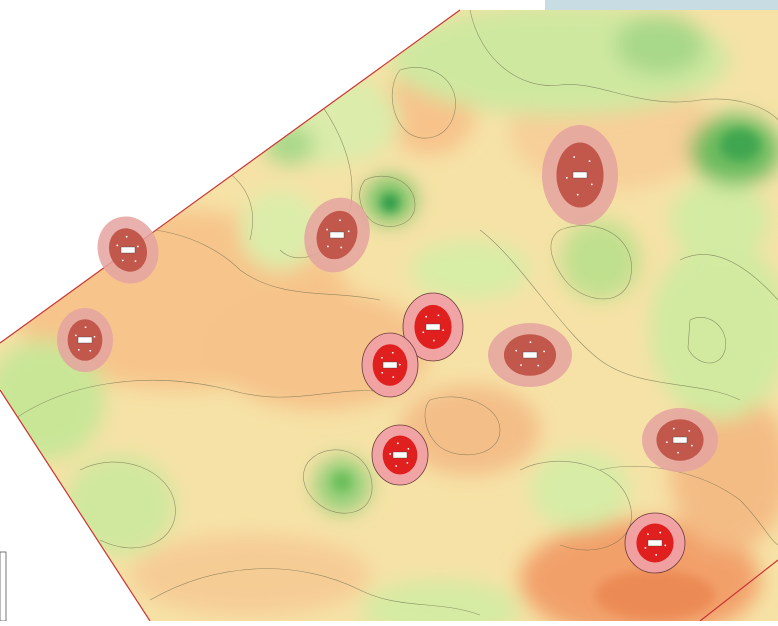 This screenshot has width=778, height=626. Describe the element at coordinates (661, 5) in the screenshot. I see `map-corner-thumbnail` at that location.